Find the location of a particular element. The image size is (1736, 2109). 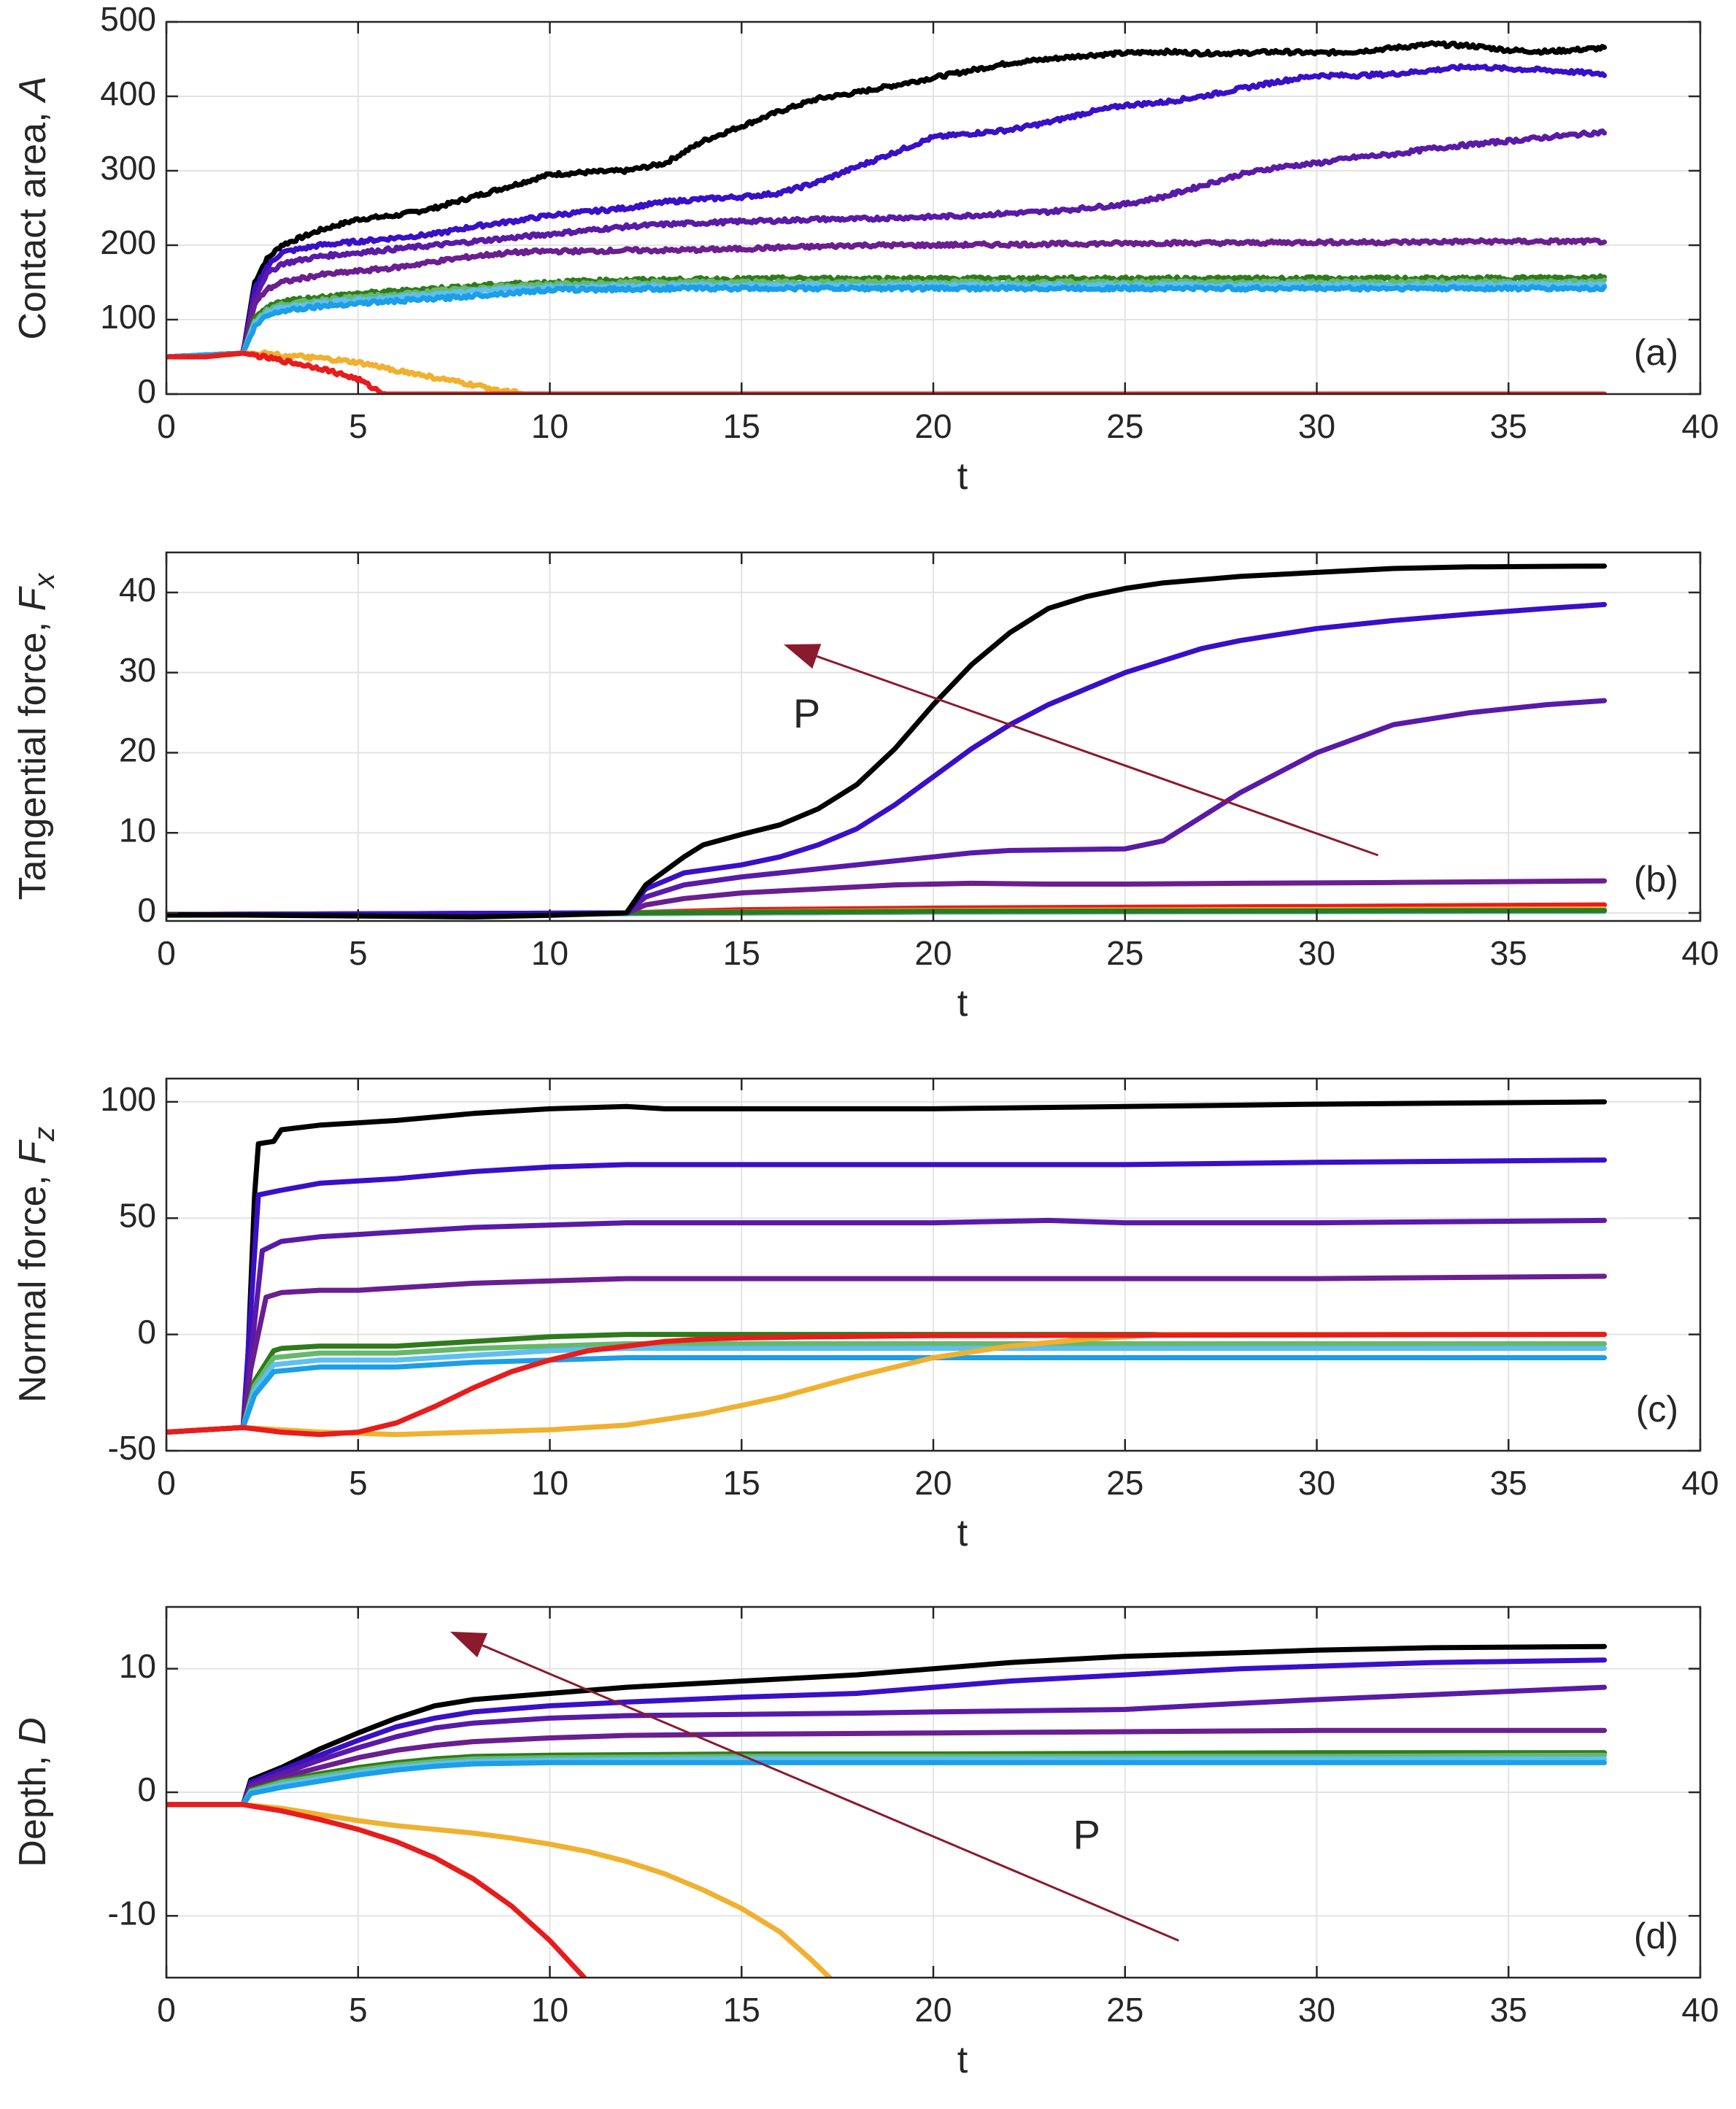

y-axis-label: Contact area, A is located at coordinates (33, 207).